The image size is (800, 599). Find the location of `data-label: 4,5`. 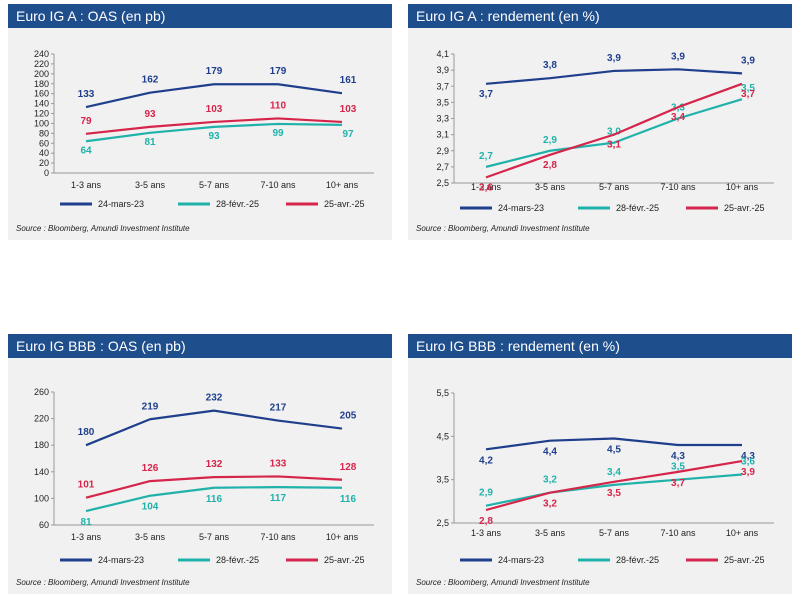

data-label: 4,5 is located at coordinates (614, 450).